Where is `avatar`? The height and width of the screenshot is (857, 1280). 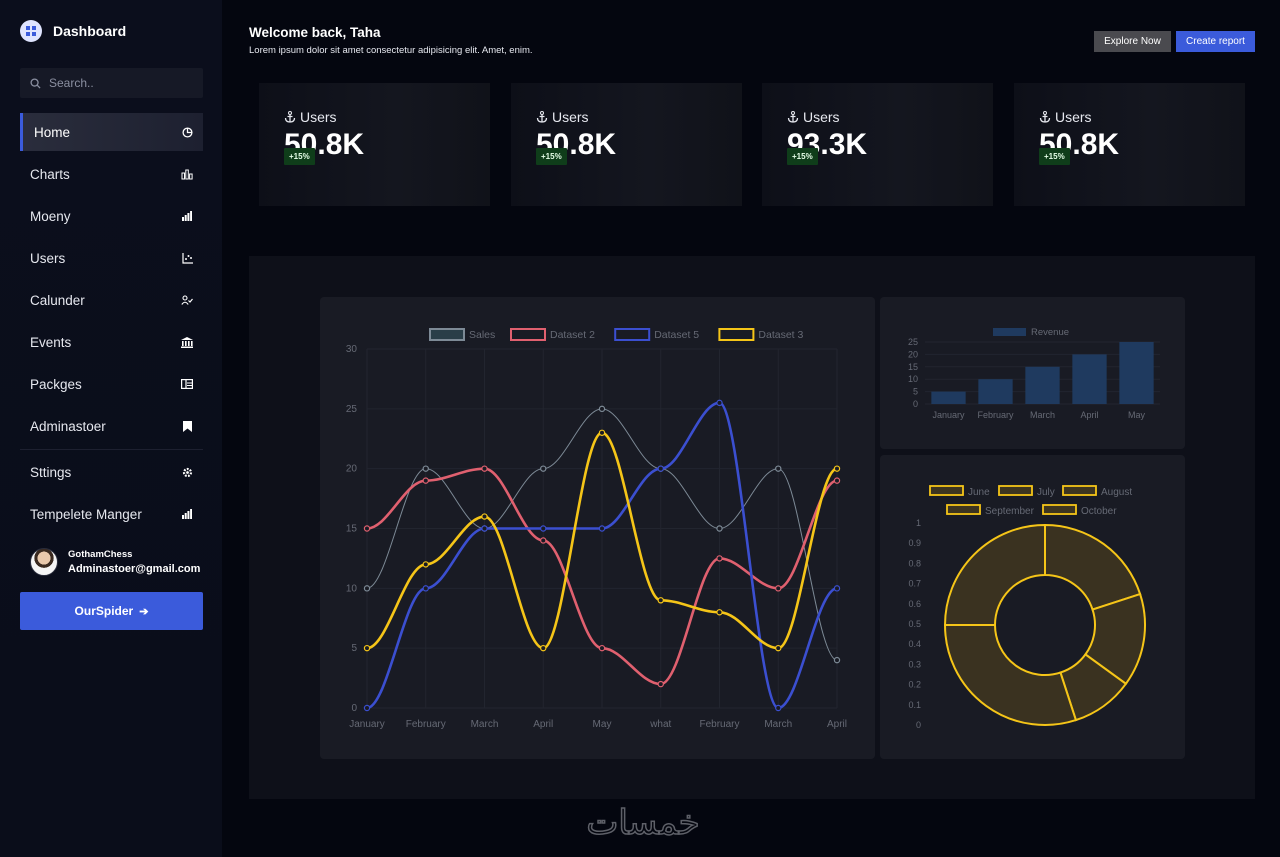 avatar is located at coordinates (44, 562).